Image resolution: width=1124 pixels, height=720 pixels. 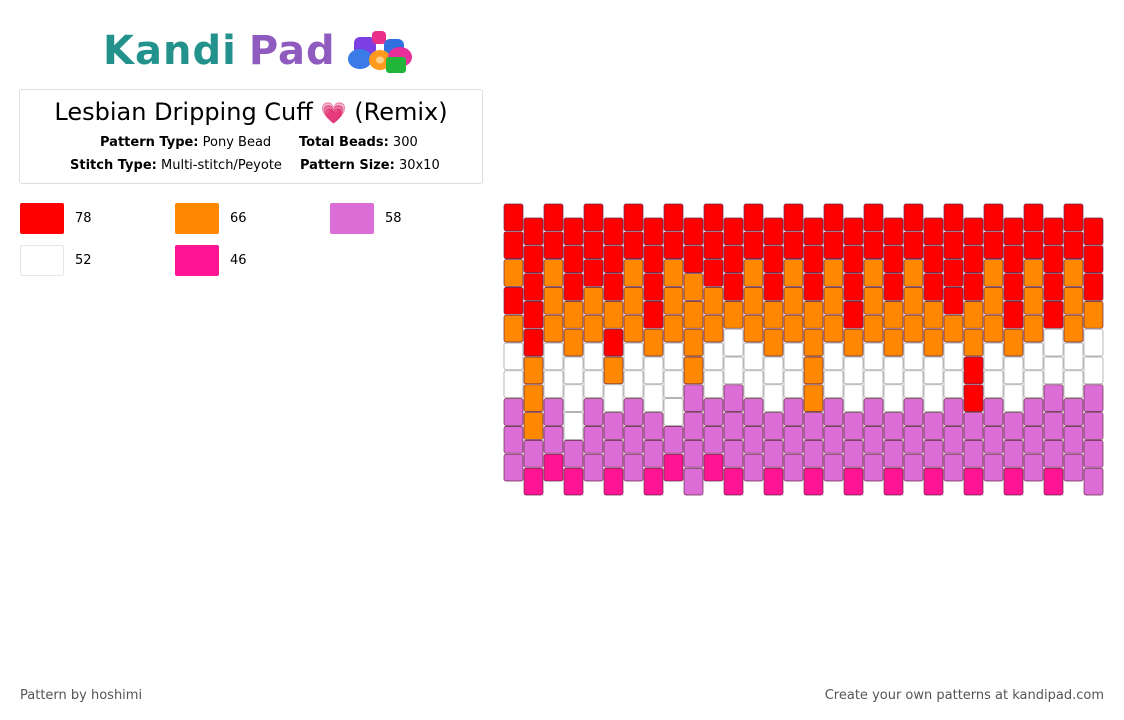 What do you see at coordinates (113, 165) in the screenshot?
I see `stitch-type-label: Stitch Type:` at bounding box center [113, 165].